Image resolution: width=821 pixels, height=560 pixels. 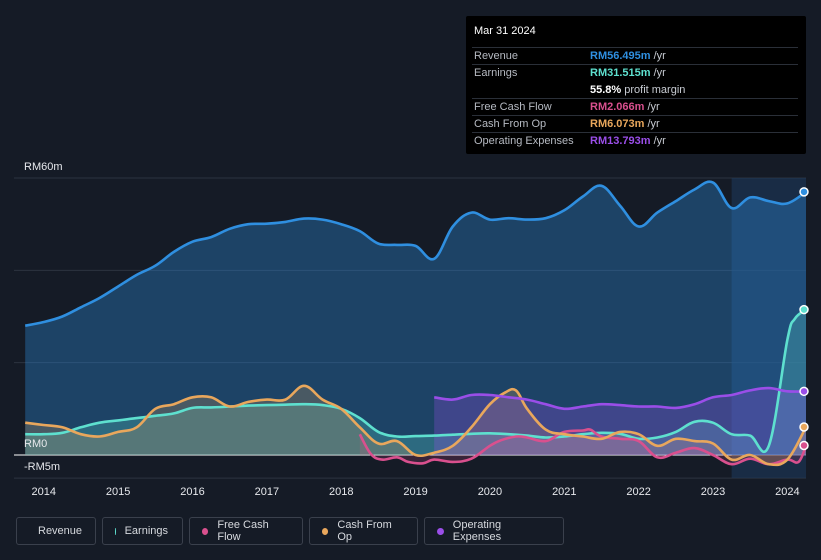 What do you see at coordinates (118, 492) in the screenshot?
I see `x-tick-label: 2015` at bounding box center [118, 492].